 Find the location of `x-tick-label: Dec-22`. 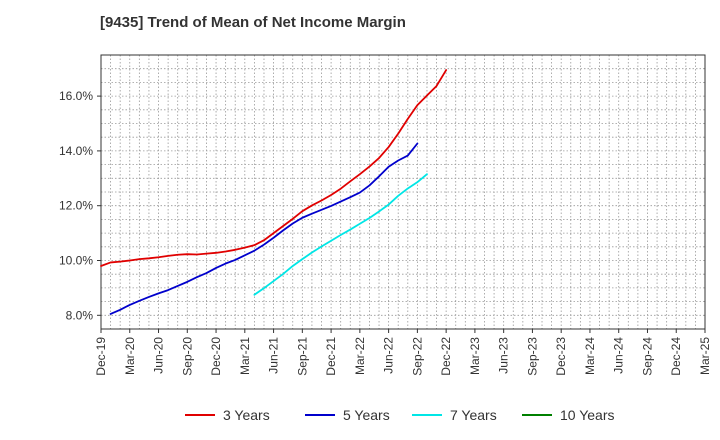

x-tick-label: Dec-22 is located at coordinates (446, 356).